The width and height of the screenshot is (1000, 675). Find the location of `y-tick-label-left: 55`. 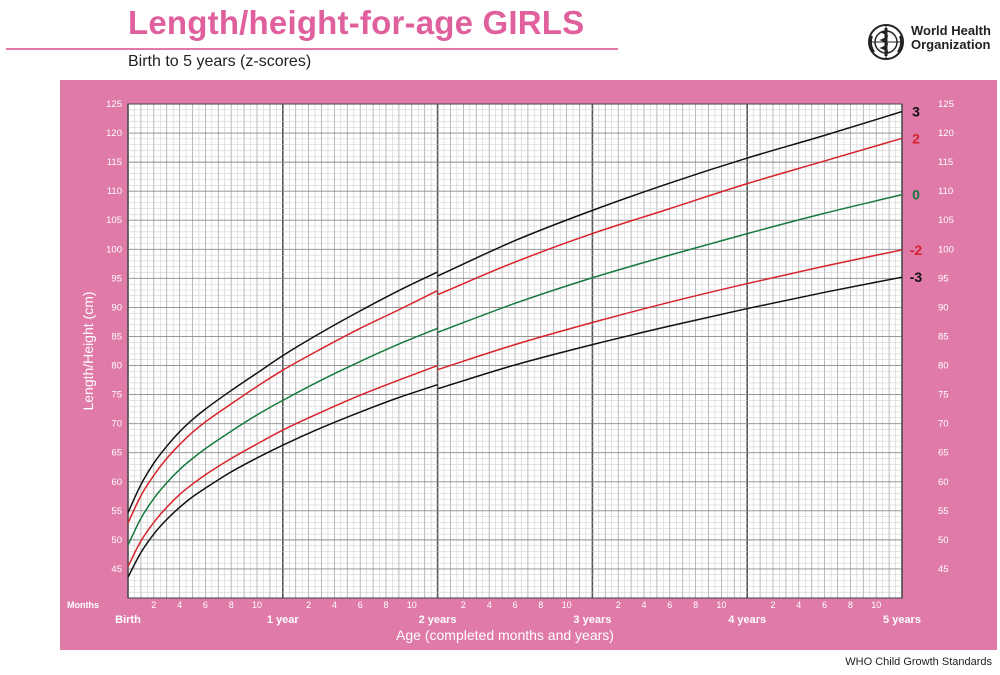

y-tick-label-left: 55 is located at coordinates (116, 511).